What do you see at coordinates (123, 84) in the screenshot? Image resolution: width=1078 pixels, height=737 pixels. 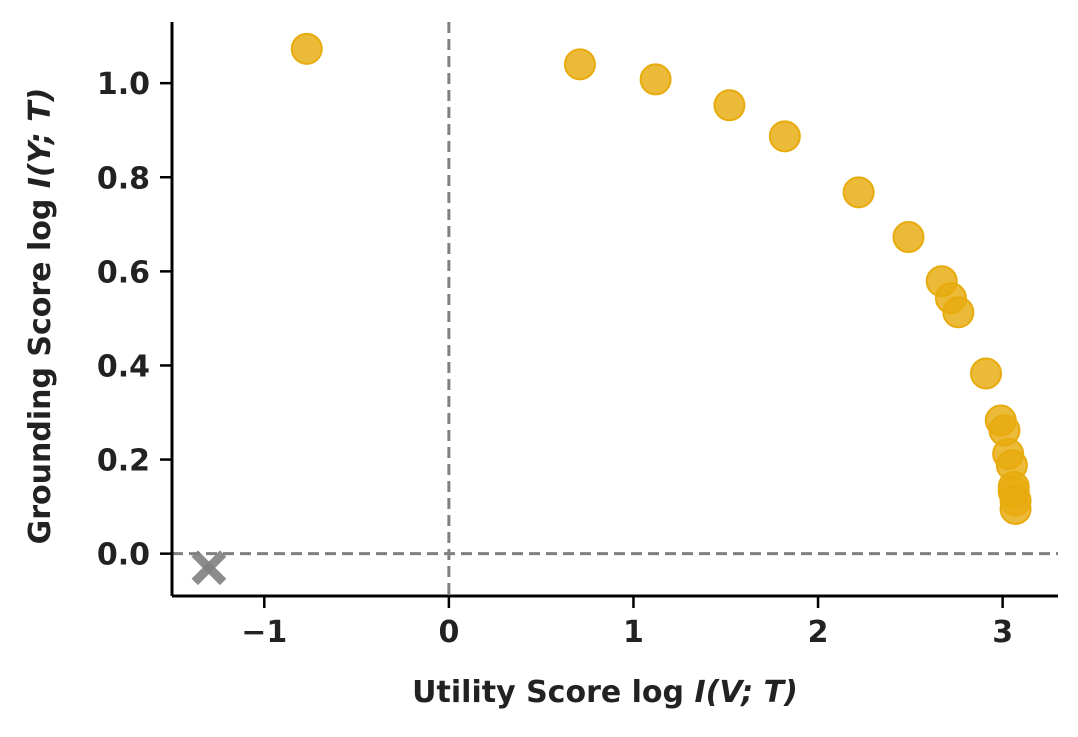 I see `y-tick-label: 1.0` at bounding box center [123, 84].